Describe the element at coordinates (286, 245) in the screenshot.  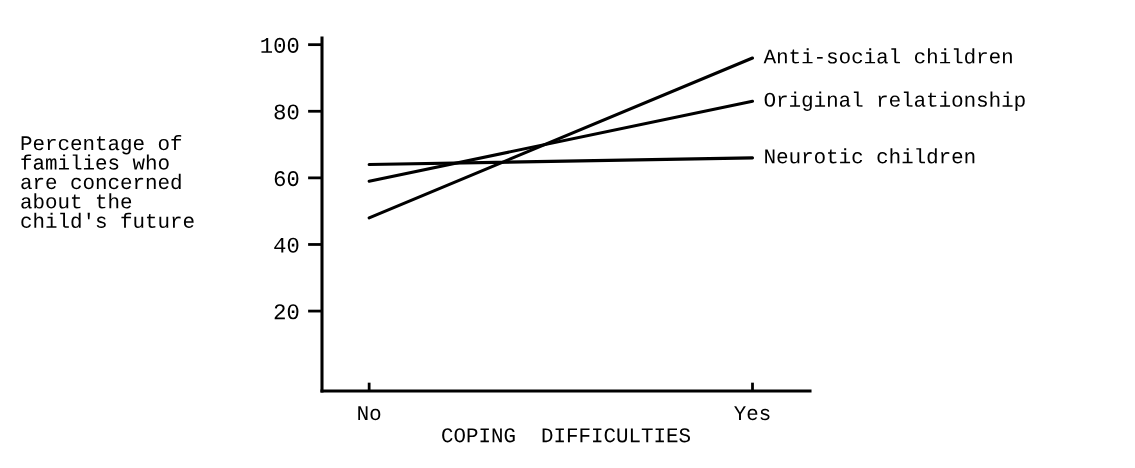
I see `y-tick-label: 40` at that location.